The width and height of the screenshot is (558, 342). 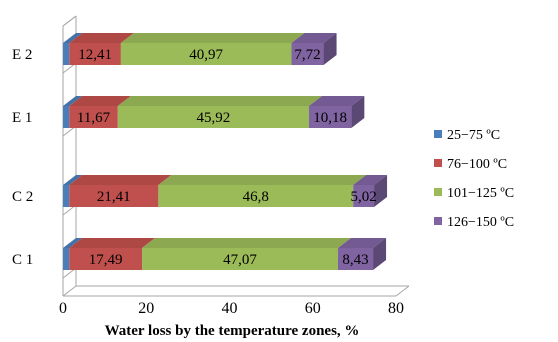 I want to click on x-axis-title: Water loss by the temperature zones, %, so click(x=232, y=331).